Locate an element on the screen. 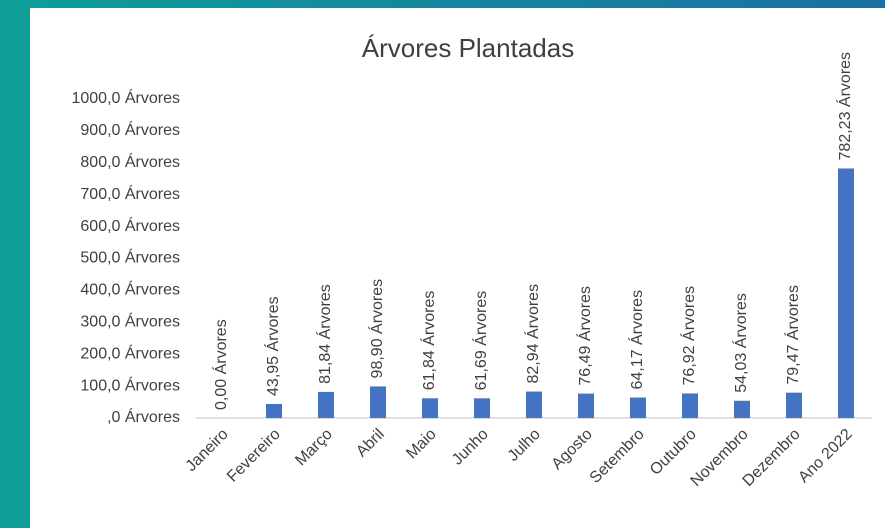 The height and width of the screenshot is (528, 885). data-label: 43,95 Árvores is located at coordinates (272, 346).